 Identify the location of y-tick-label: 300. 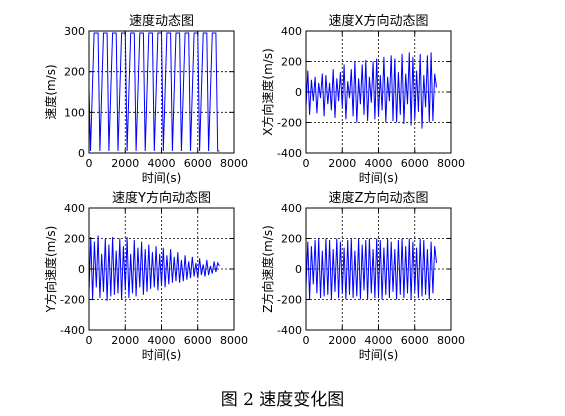
(74, 31).